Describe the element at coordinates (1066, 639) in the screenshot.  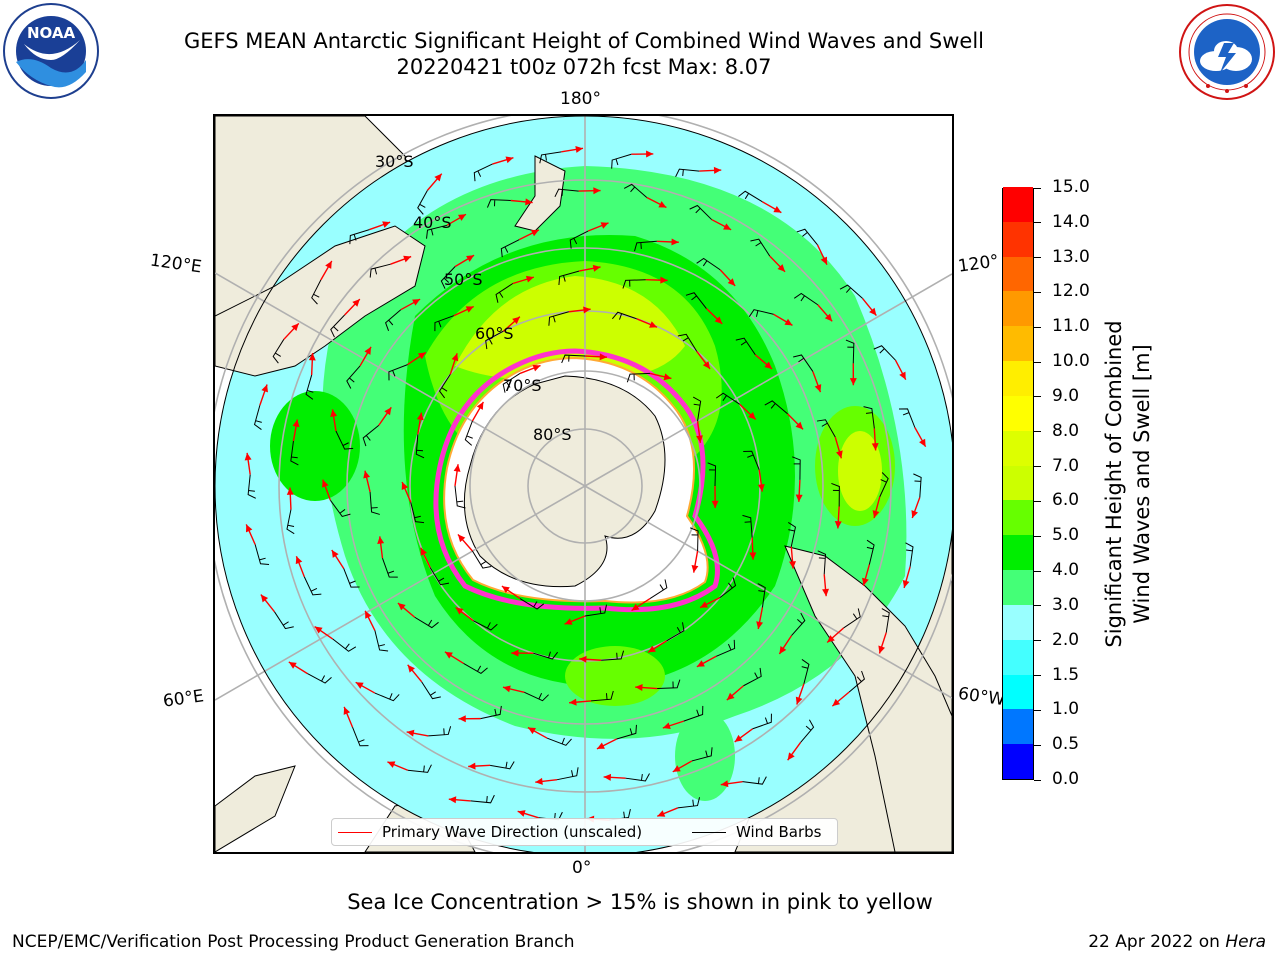
I see `colorbar-tick-label: 2.0` at that location.